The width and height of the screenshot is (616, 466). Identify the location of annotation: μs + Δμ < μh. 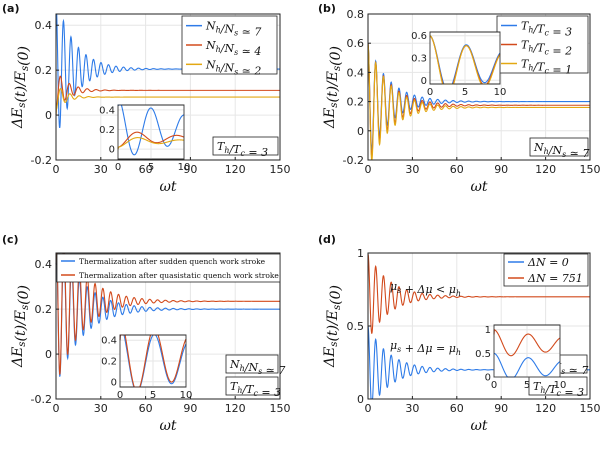
(425, 289).